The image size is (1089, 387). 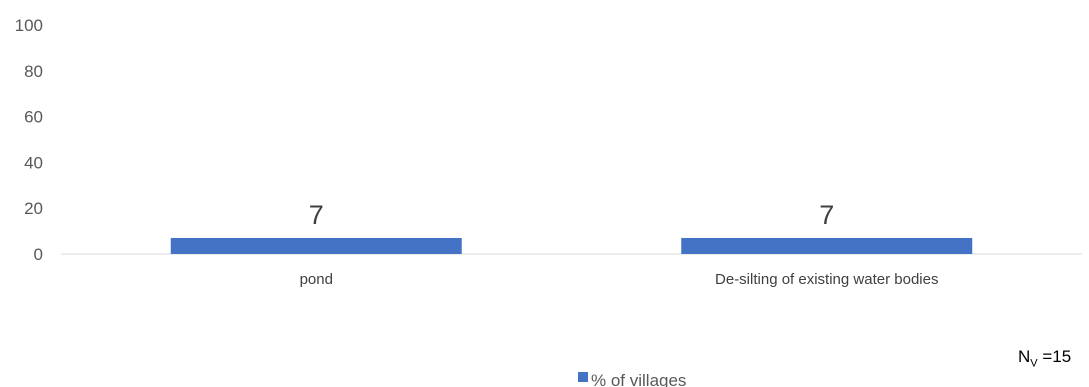 What do you see at coordinates (33, 208) in the screenshot?
I see `y-tick-label: 20` at bounding box center [33, 208].